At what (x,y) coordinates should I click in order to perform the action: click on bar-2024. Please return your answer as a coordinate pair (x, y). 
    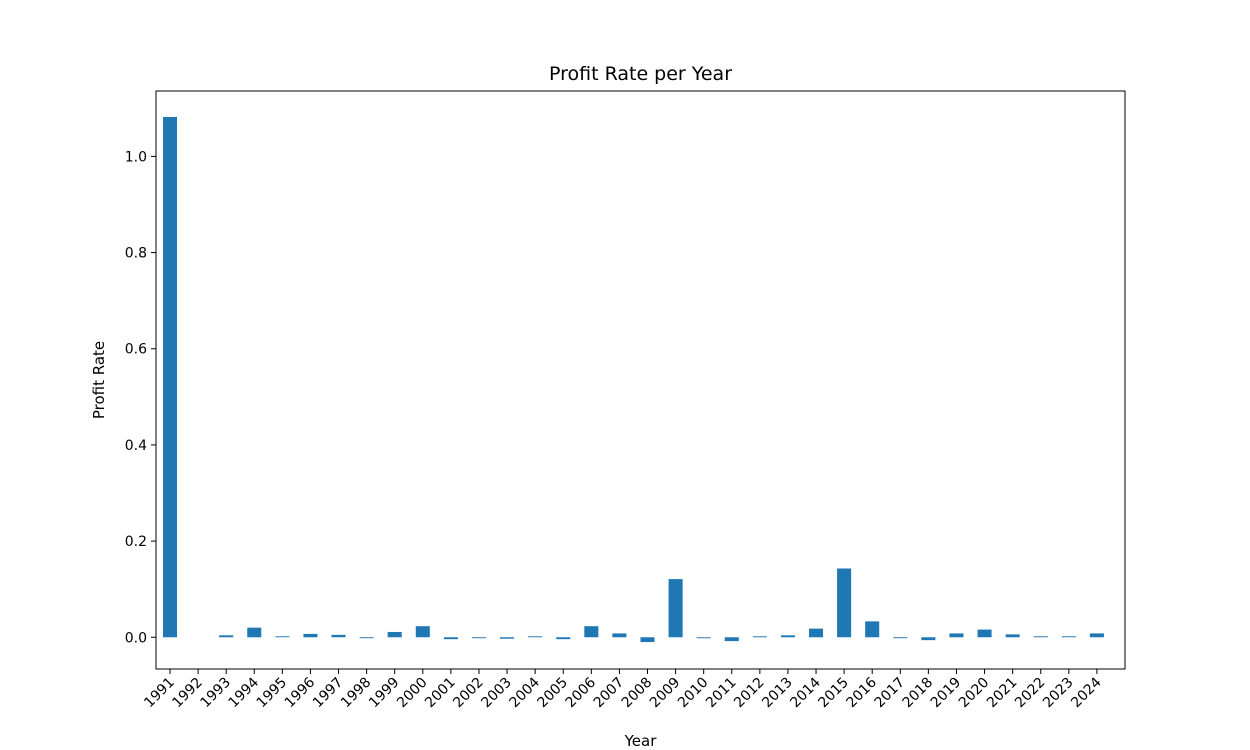
    Looking at the image, I should click on (1096, 635).